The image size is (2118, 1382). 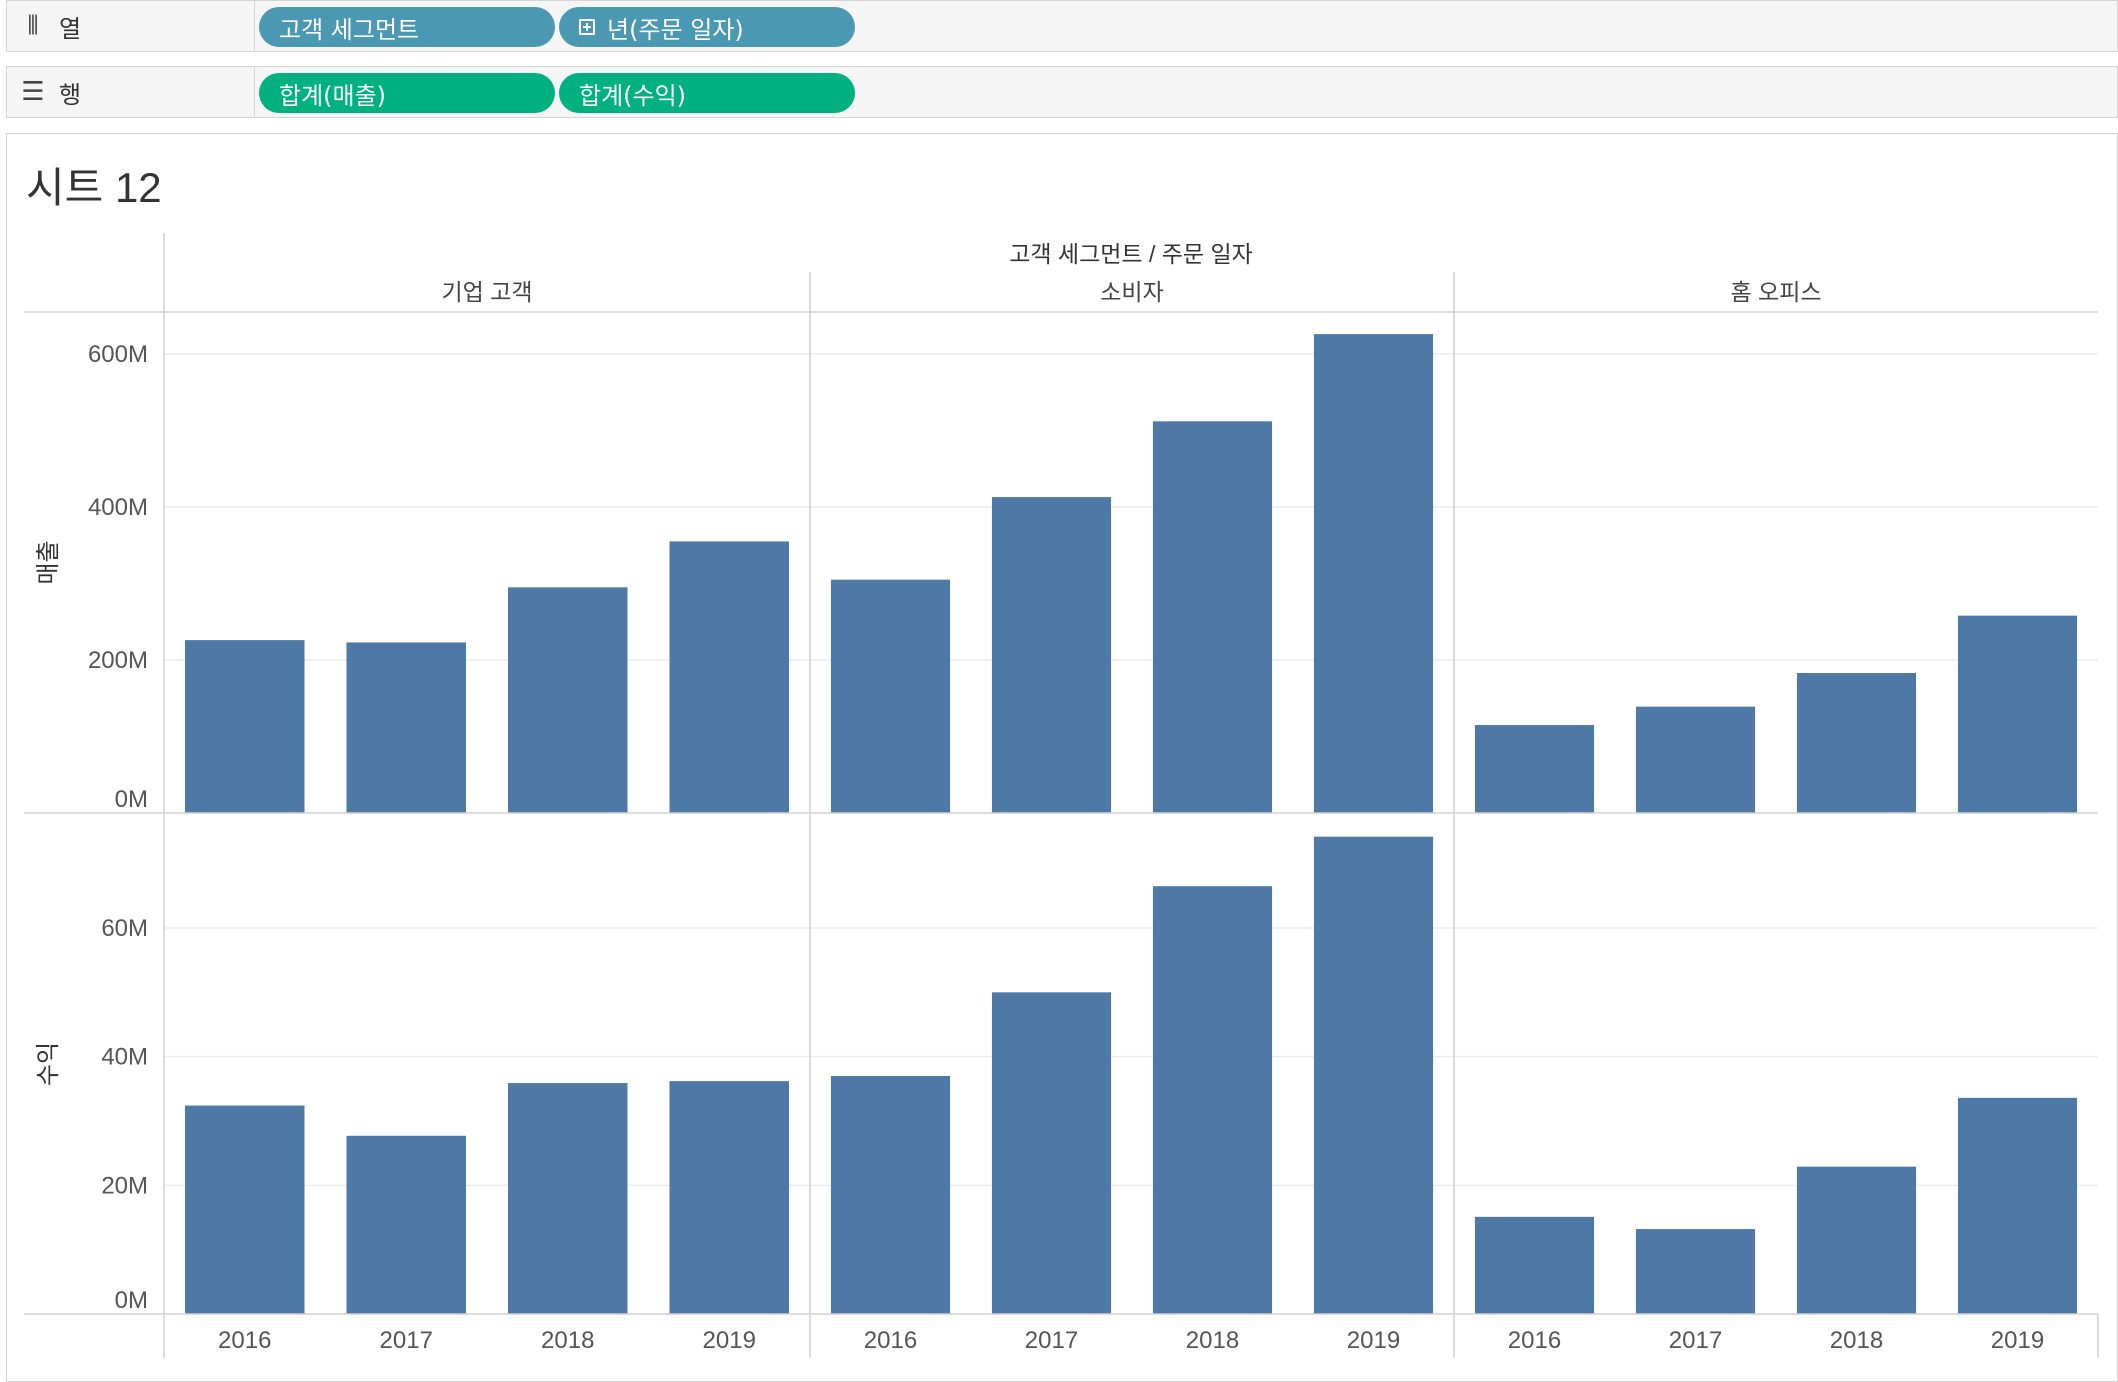 I want to click on segment-header-label: 기업 고객, so click(x=486, y=292).